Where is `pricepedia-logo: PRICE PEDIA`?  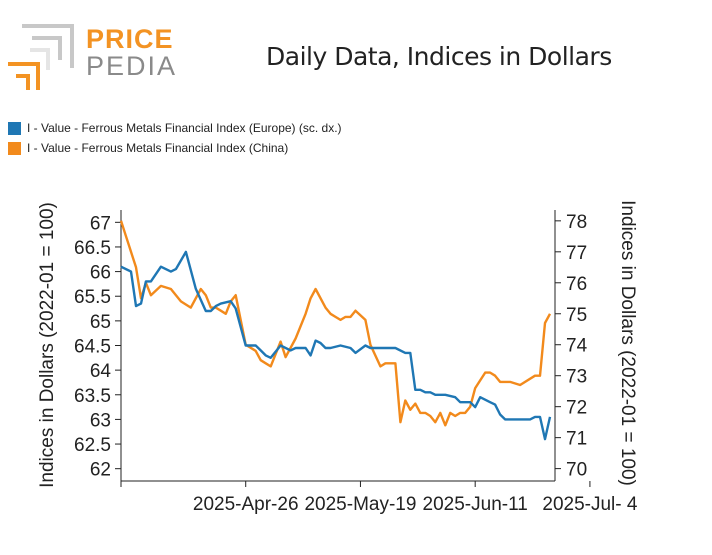
pricepedia-logo: PRICE PEDIA is located at coordinates (91, 59).